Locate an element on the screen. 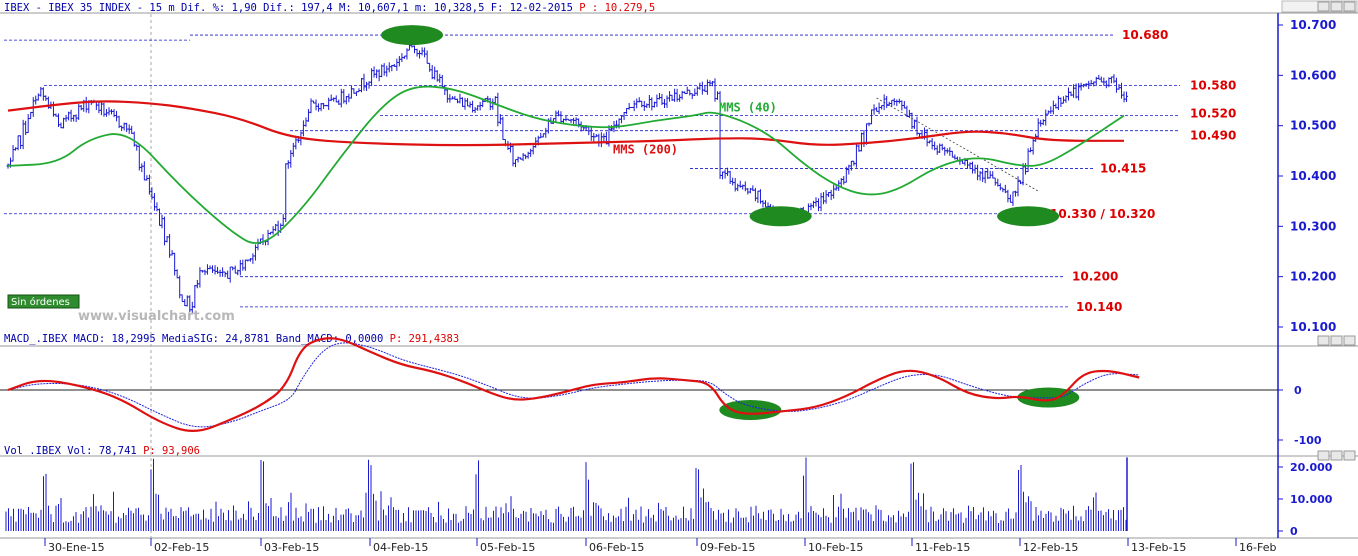 This screenshot has height=556, width=1358. level-label: 10.520 is located at coordinates (1213, 114).